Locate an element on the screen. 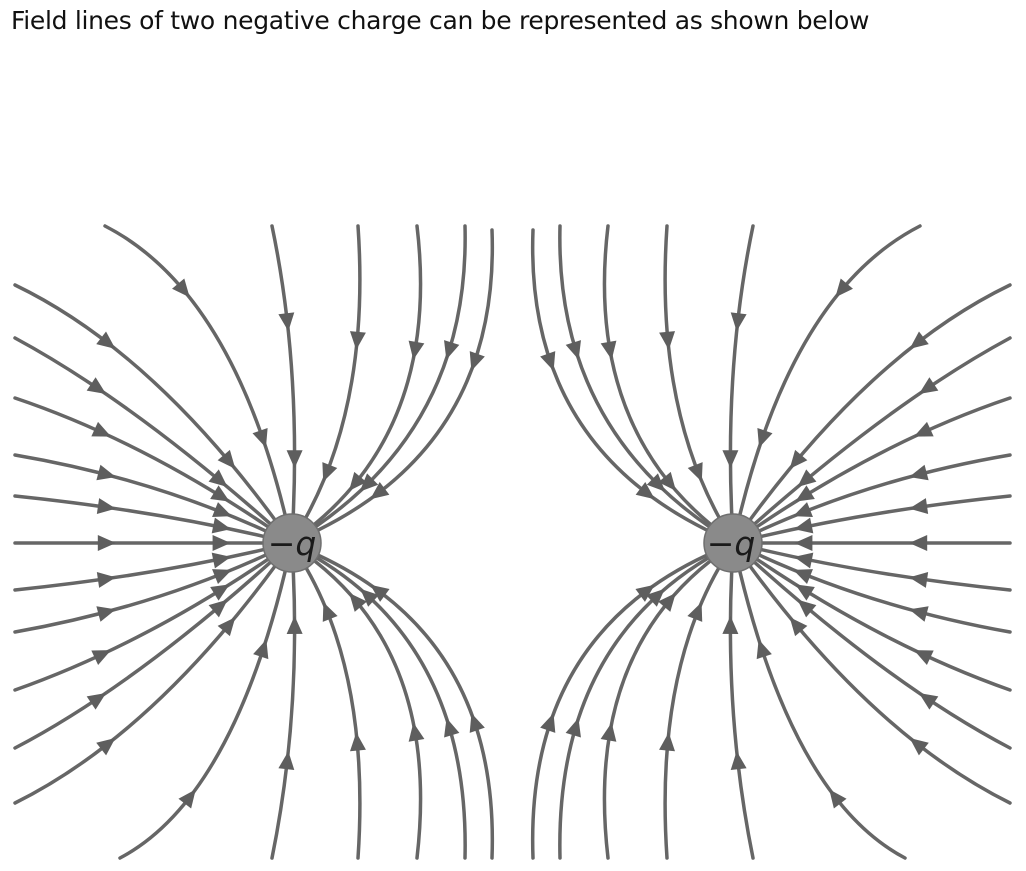  charges: −q −q is located at coordinates (512, 543).